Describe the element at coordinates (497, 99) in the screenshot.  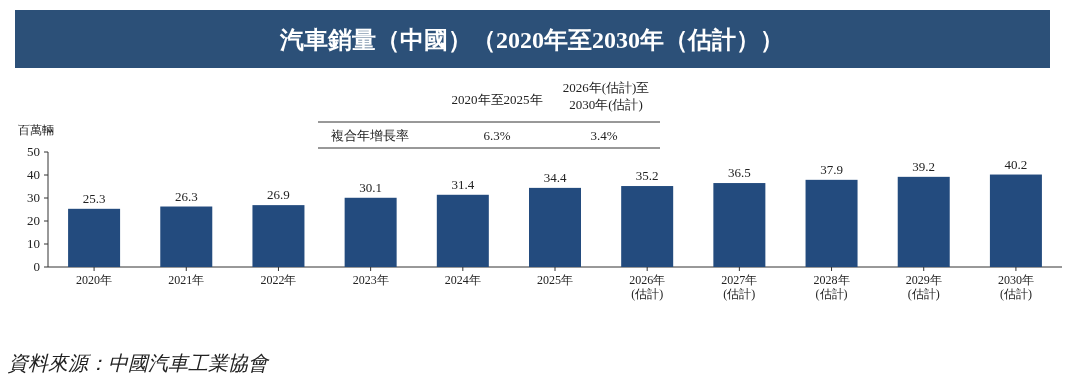
I see `text: 2020年至2025年` at that location.